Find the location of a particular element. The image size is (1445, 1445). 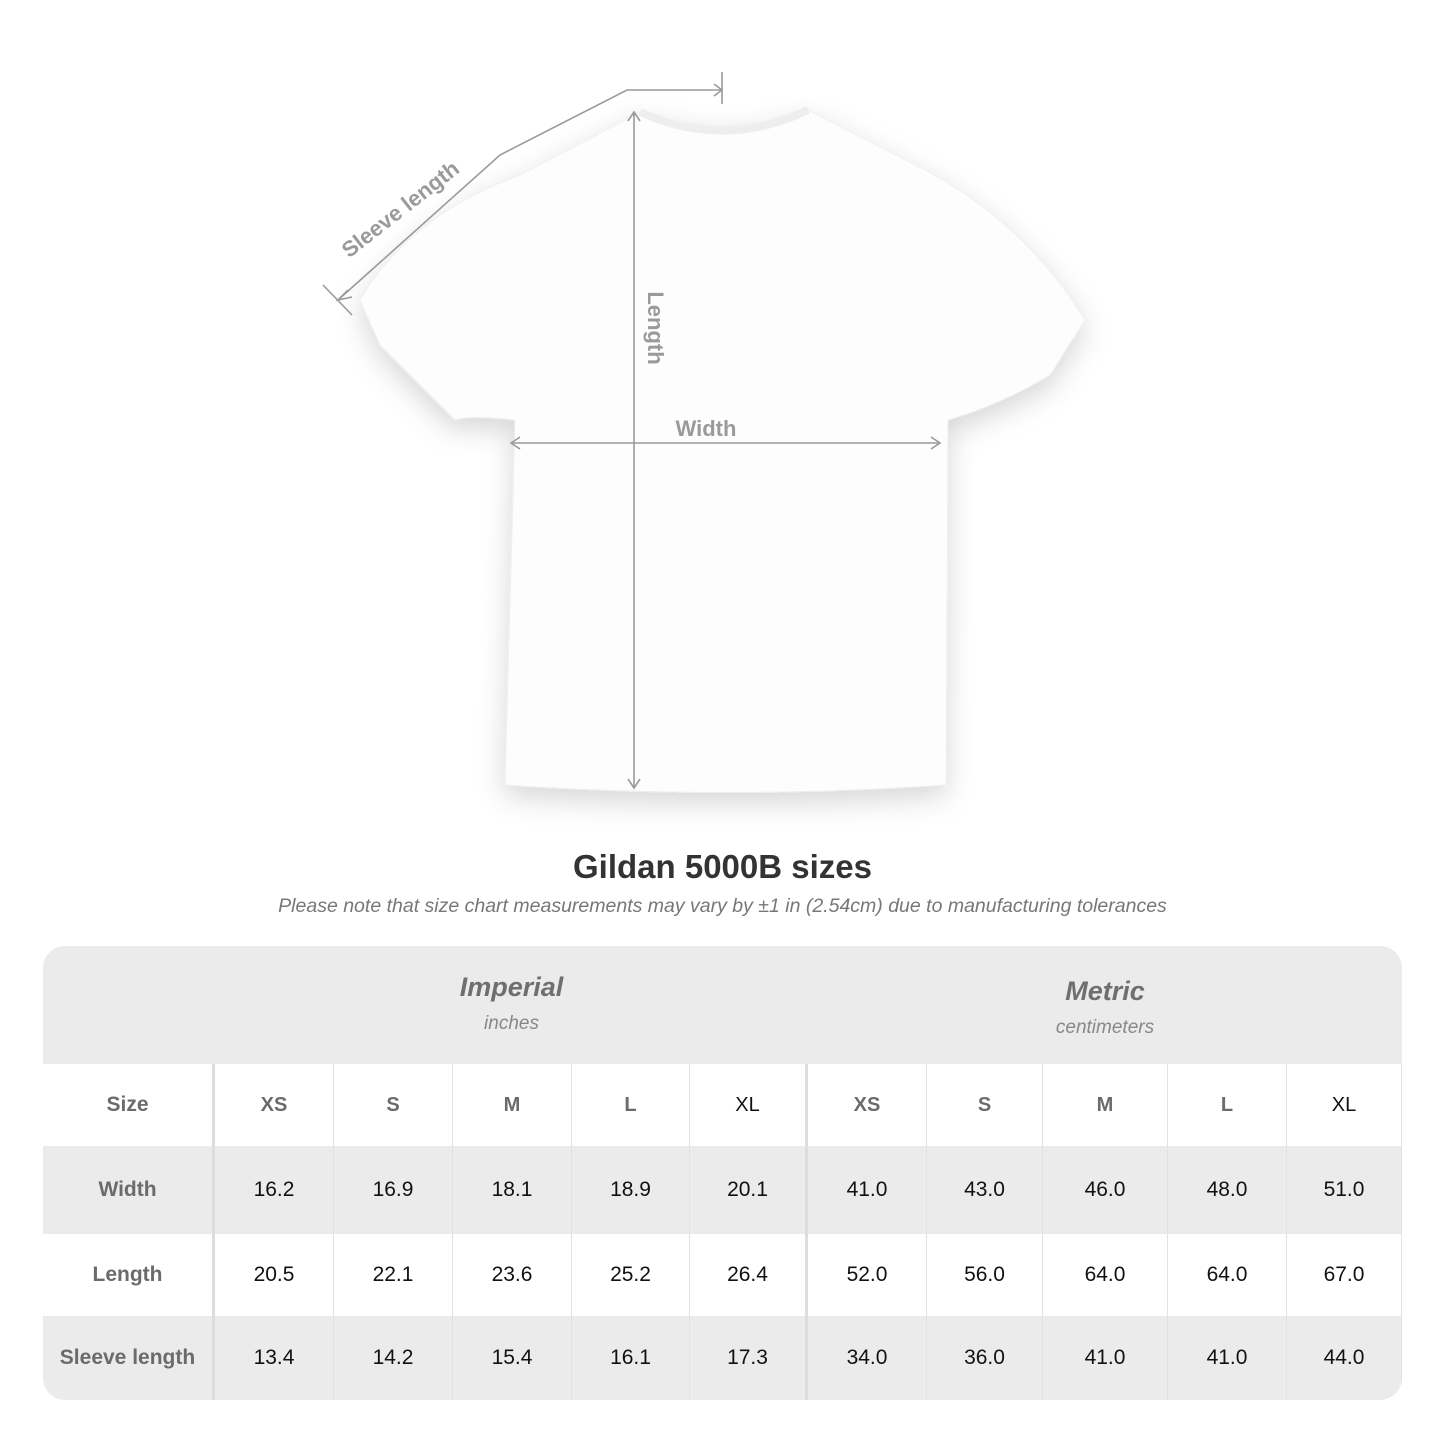

size-header-metric-m: M is located at coordinates (1105, 1105).